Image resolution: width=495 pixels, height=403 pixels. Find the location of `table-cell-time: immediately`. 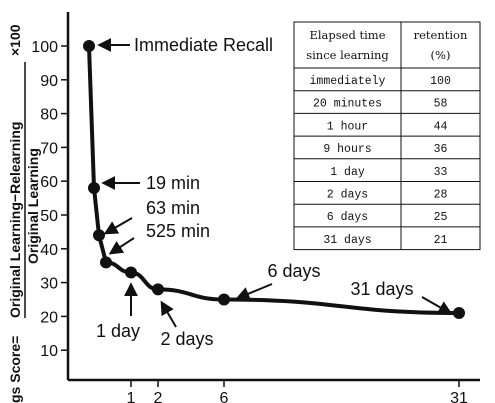

table-cell-time: immediately is located at coordinates (348, 81).